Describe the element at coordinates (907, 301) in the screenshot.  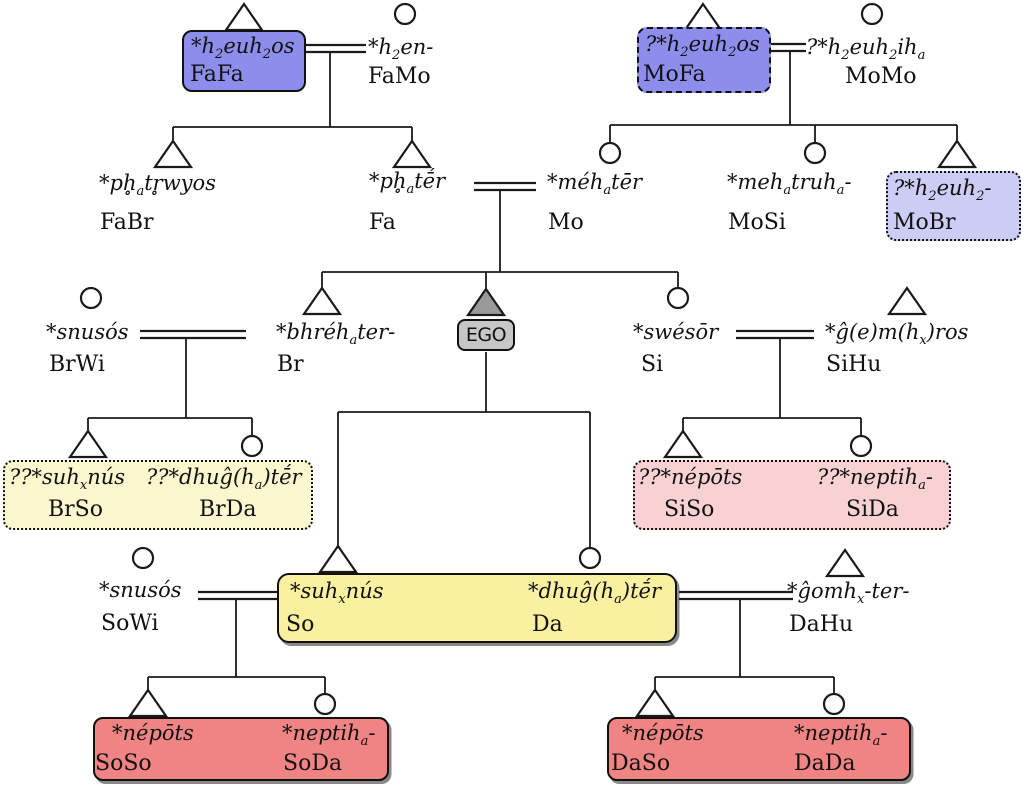
I see `male-icon-sihu` at that location.